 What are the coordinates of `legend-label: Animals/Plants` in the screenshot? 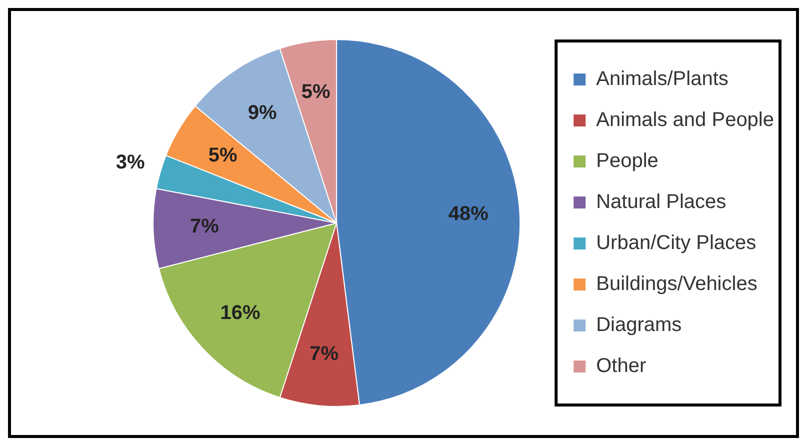 It's located at (662, 79).